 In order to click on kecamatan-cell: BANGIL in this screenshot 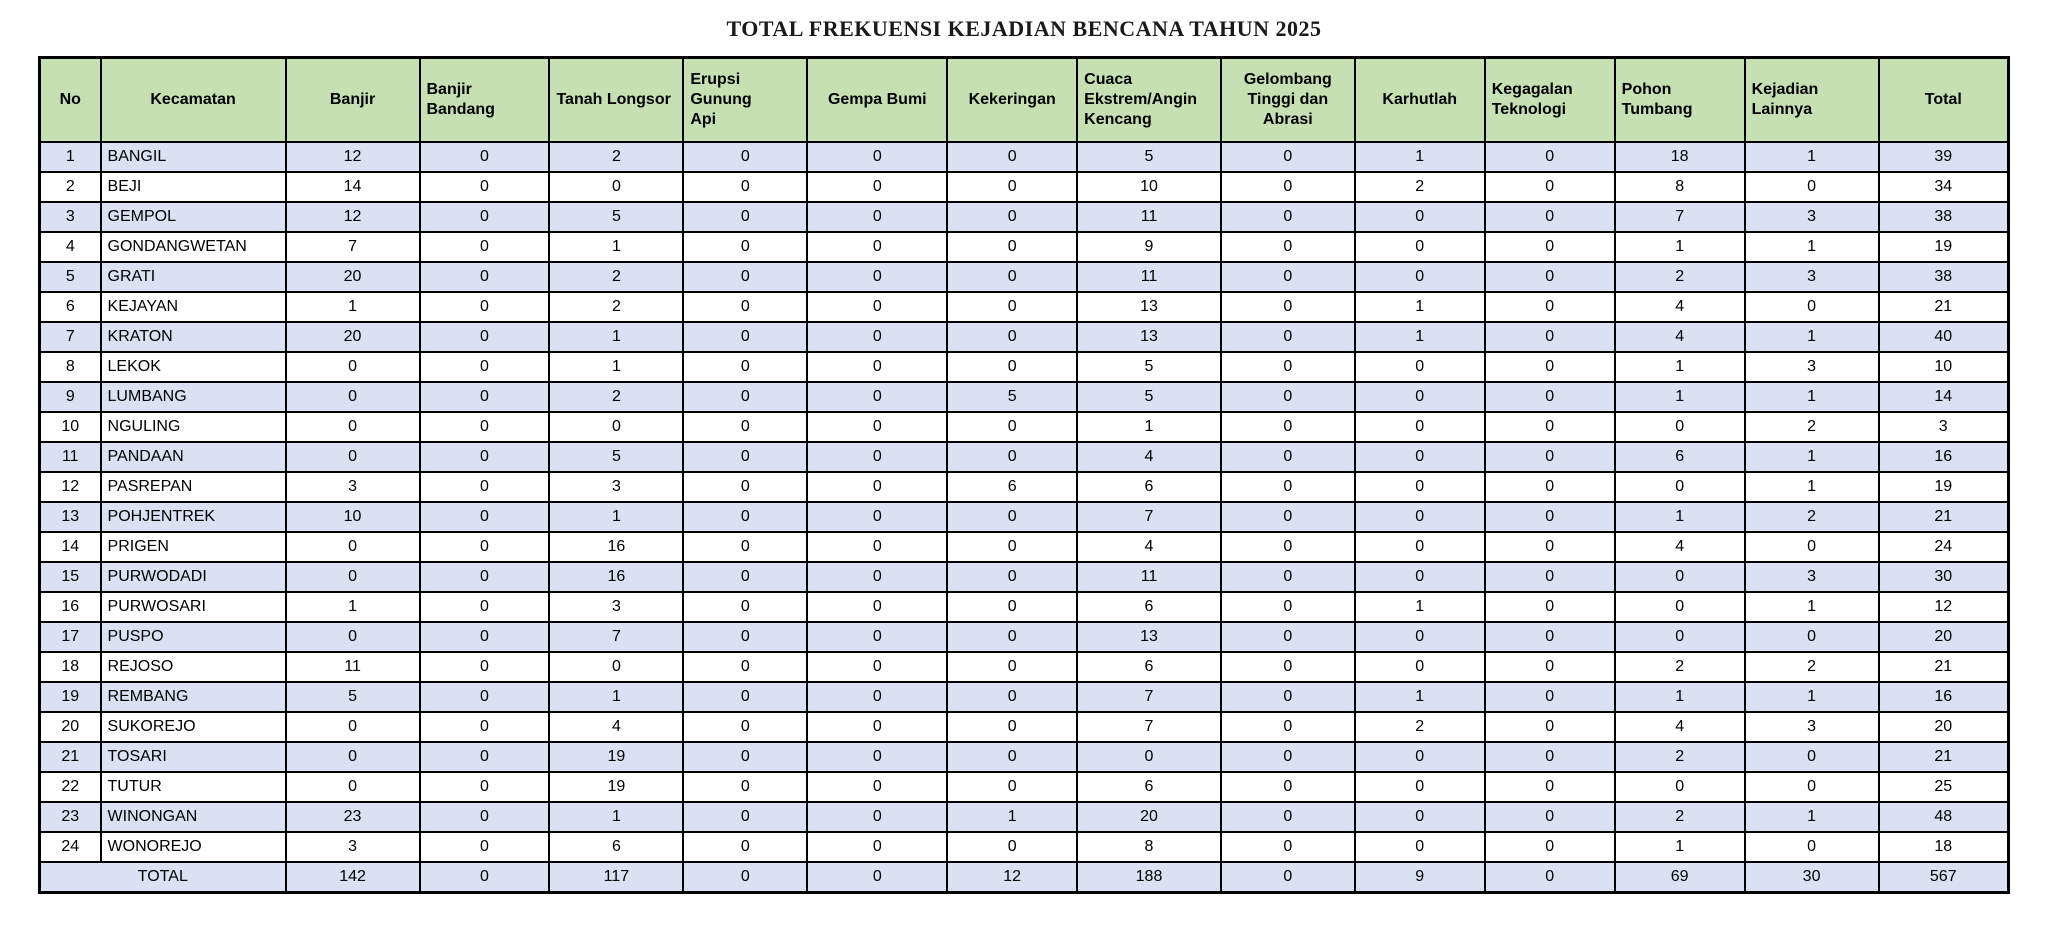, I will do `click(193, 156)`.